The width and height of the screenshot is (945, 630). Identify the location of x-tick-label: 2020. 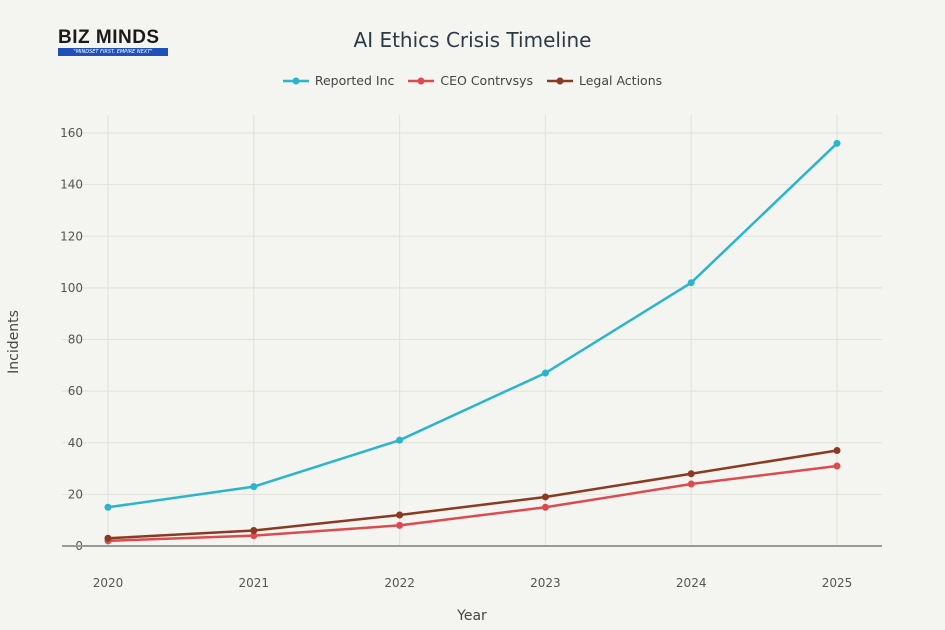
(108, 583).